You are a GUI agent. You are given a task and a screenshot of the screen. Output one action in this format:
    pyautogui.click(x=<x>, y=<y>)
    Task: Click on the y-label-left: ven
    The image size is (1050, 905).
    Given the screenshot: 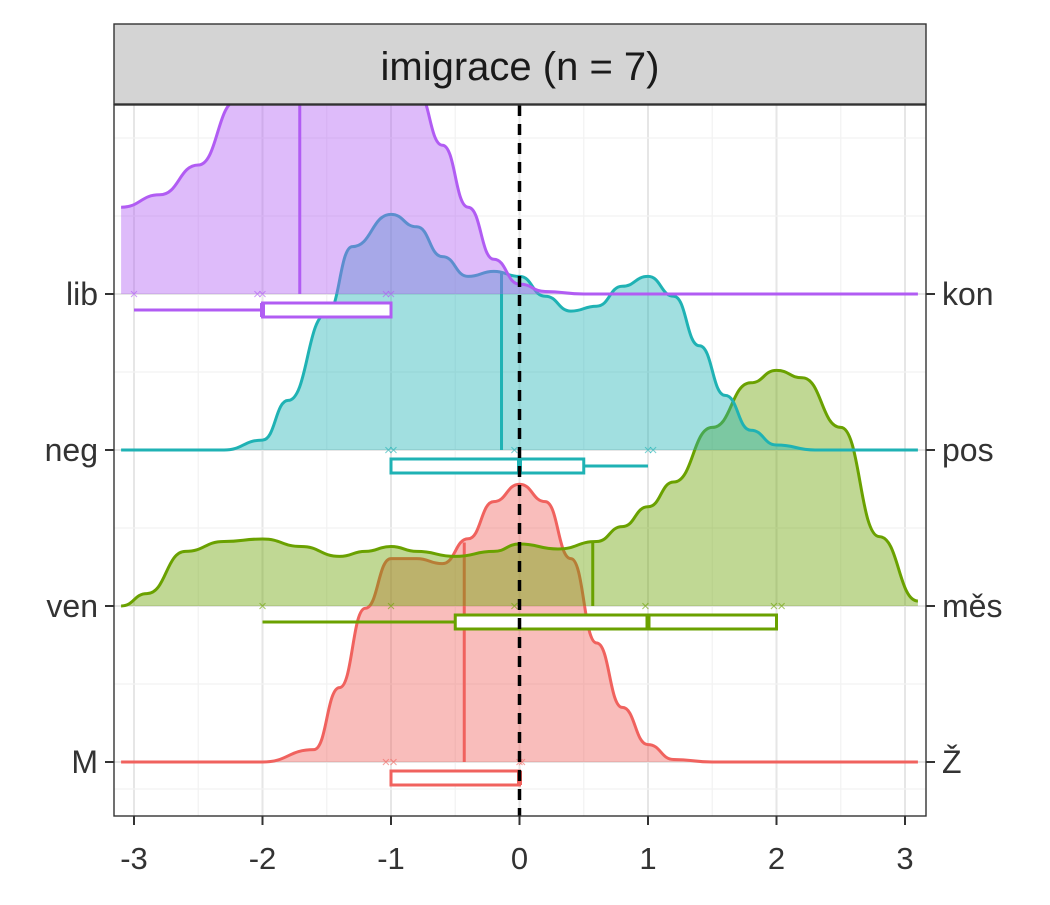 What is the action you would take?
    pyautogui.click(x=72, y=606)
    